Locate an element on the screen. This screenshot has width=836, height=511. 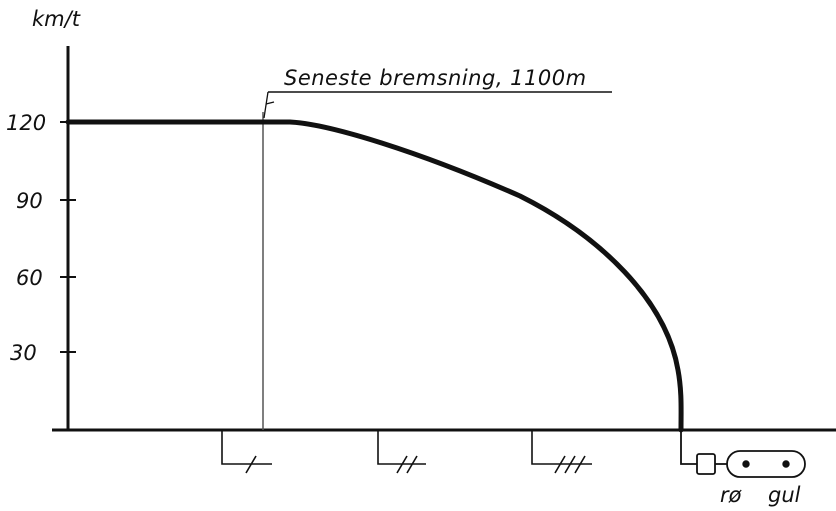
y-tick-label-60: 60 is located at coordinates (29, 278).